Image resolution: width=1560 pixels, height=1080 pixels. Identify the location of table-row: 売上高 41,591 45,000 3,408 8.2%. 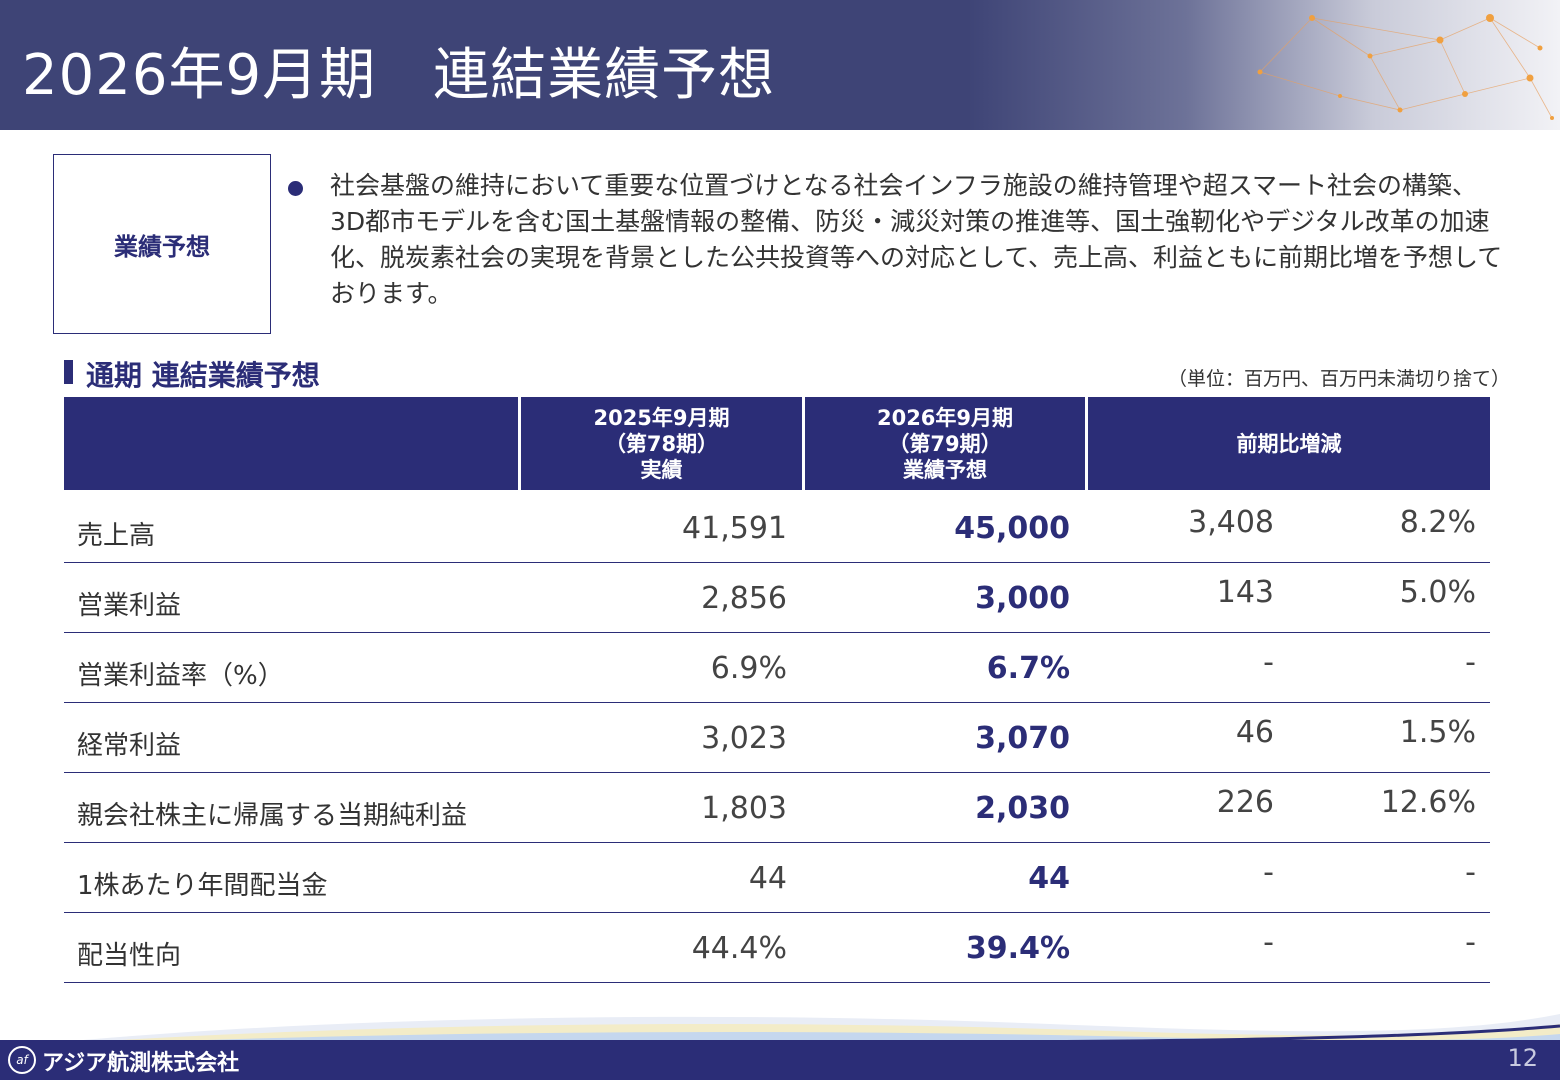
(777, 528).